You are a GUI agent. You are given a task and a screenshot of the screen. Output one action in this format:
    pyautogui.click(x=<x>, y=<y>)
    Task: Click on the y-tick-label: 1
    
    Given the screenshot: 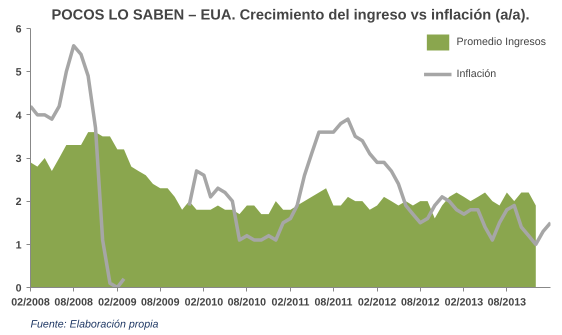 What is the action you would take?
    pyautogui.click(x=19, y=245)
    